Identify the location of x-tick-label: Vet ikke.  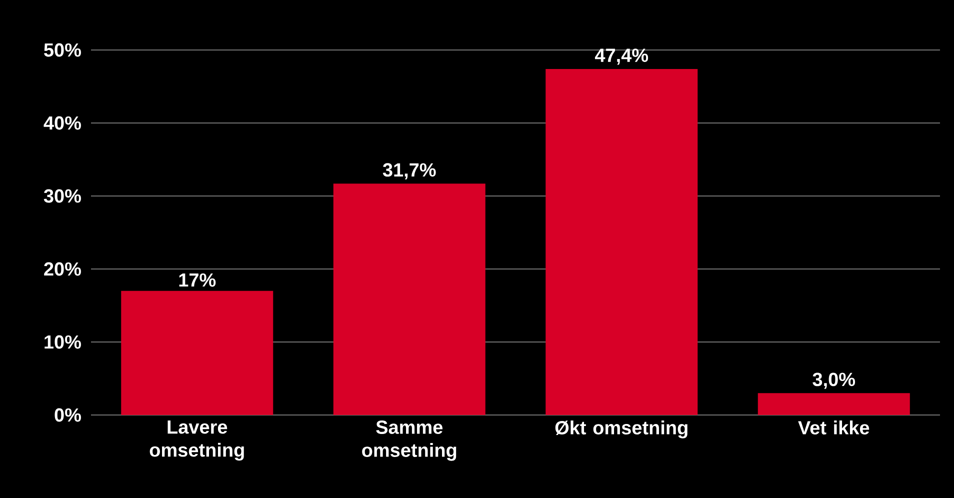
(834, 427).